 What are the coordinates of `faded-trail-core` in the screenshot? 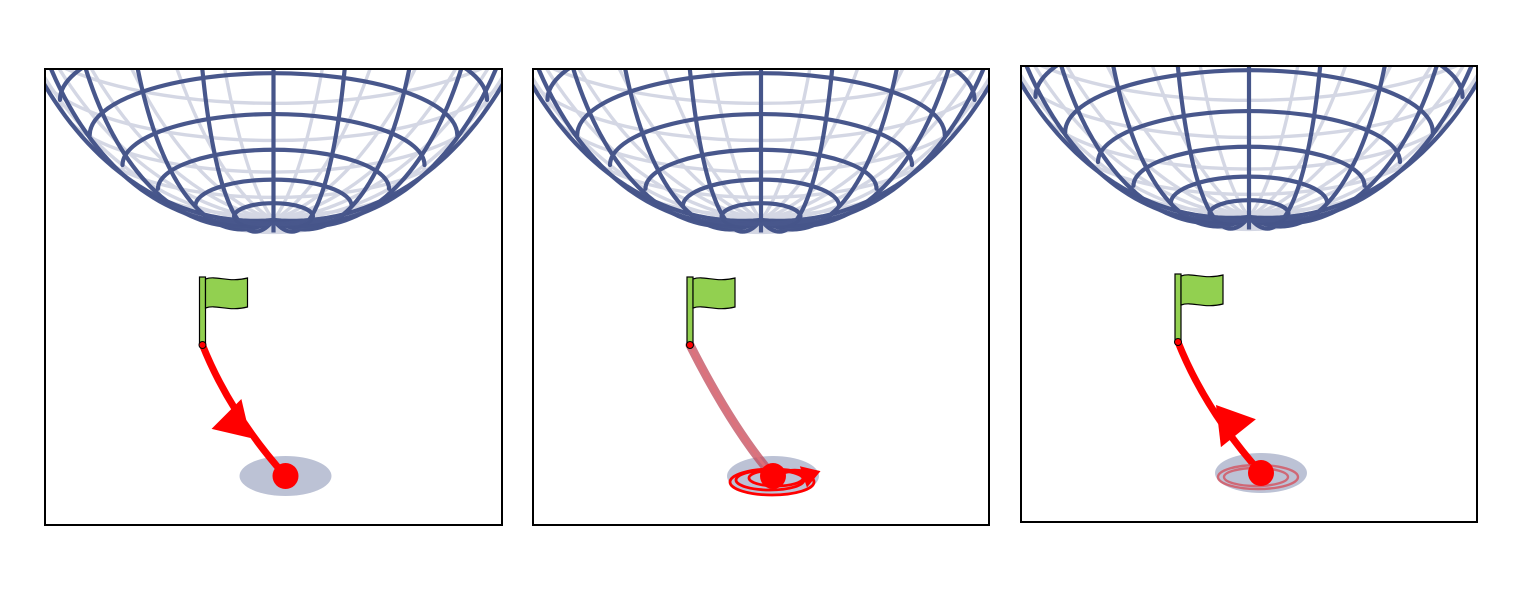 It's located at (731, 410).